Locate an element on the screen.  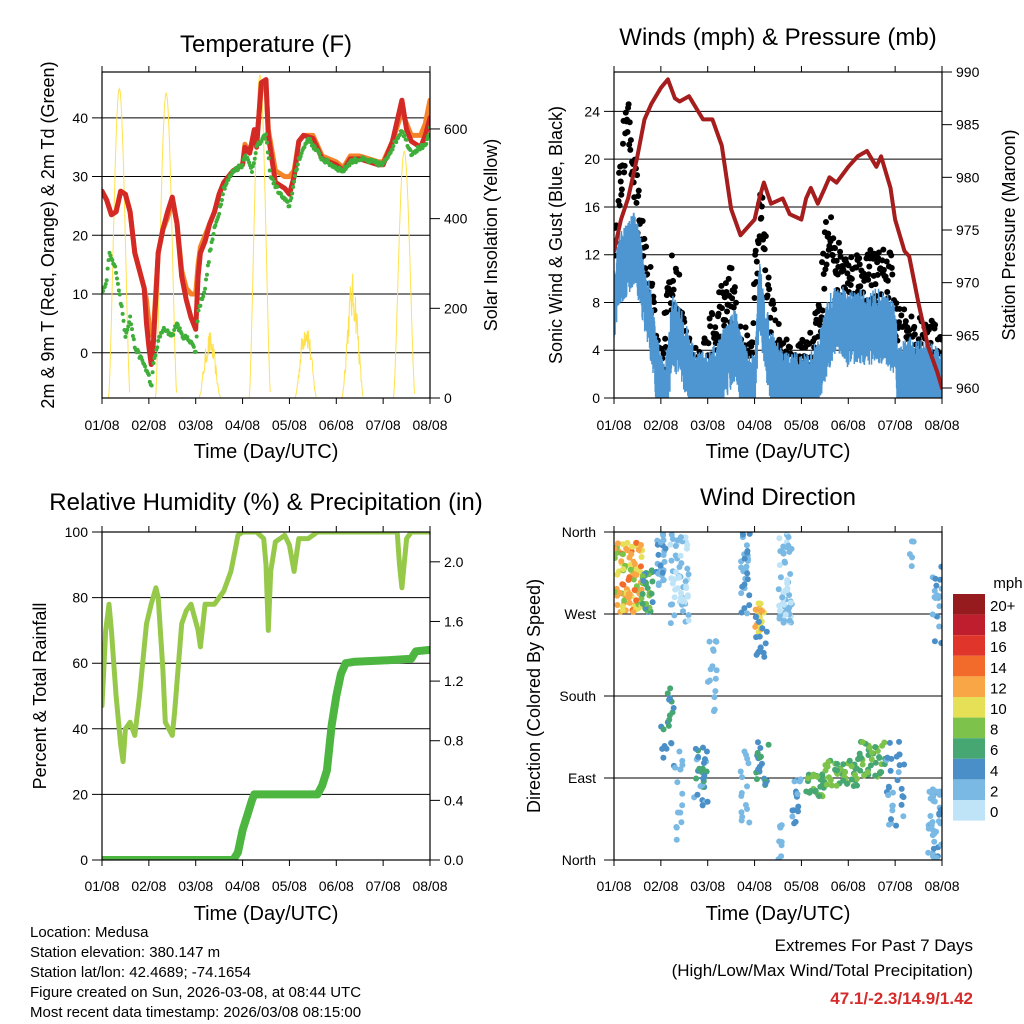
x-tick-label: 08/08 is located at coordinates (941, 425).